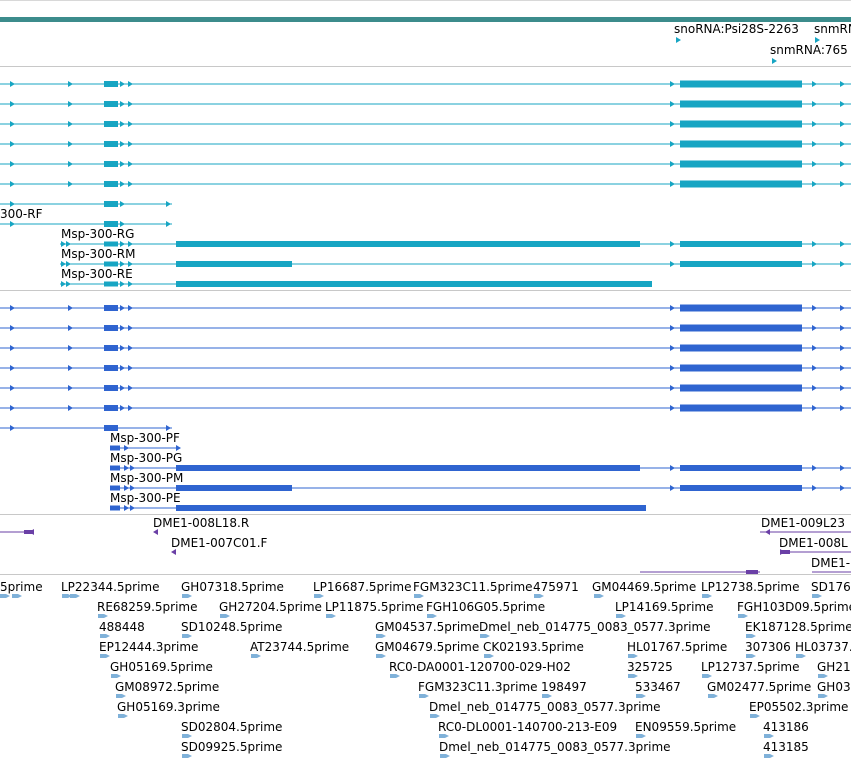 Image resolution: width=851 pixels, height=762 pixels. Describe the element at coordinates (122, 627) in the screenshot. I see `est-label: 488448` at that location.